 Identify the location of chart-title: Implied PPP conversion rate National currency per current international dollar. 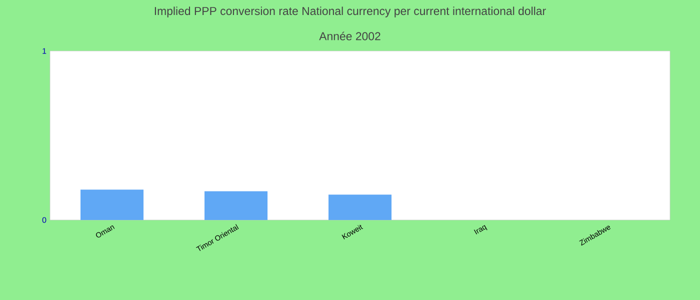
(350, 12).